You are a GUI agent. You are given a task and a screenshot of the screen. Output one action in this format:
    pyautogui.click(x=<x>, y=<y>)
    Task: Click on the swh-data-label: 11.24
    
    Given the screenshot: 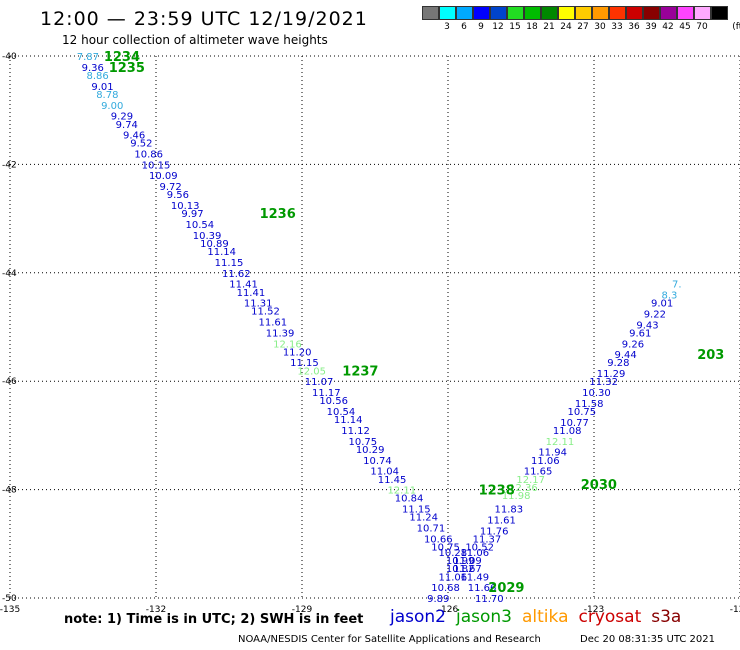 What is the action you would take?
    pyautogui.click(x=423, y=518)
    